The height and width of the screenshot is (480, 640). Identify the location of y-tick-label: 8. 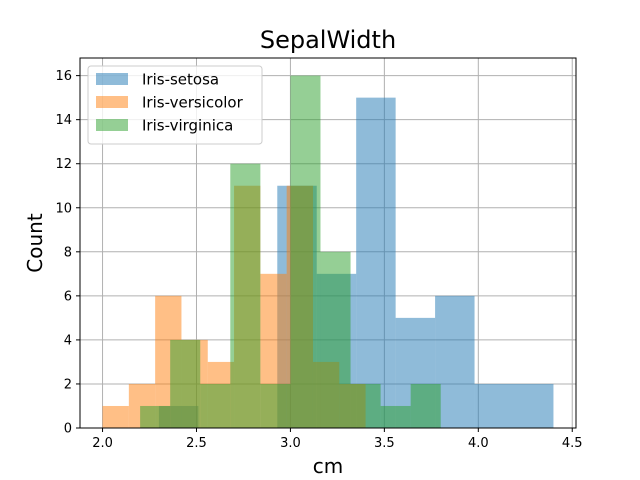
(68, 252).